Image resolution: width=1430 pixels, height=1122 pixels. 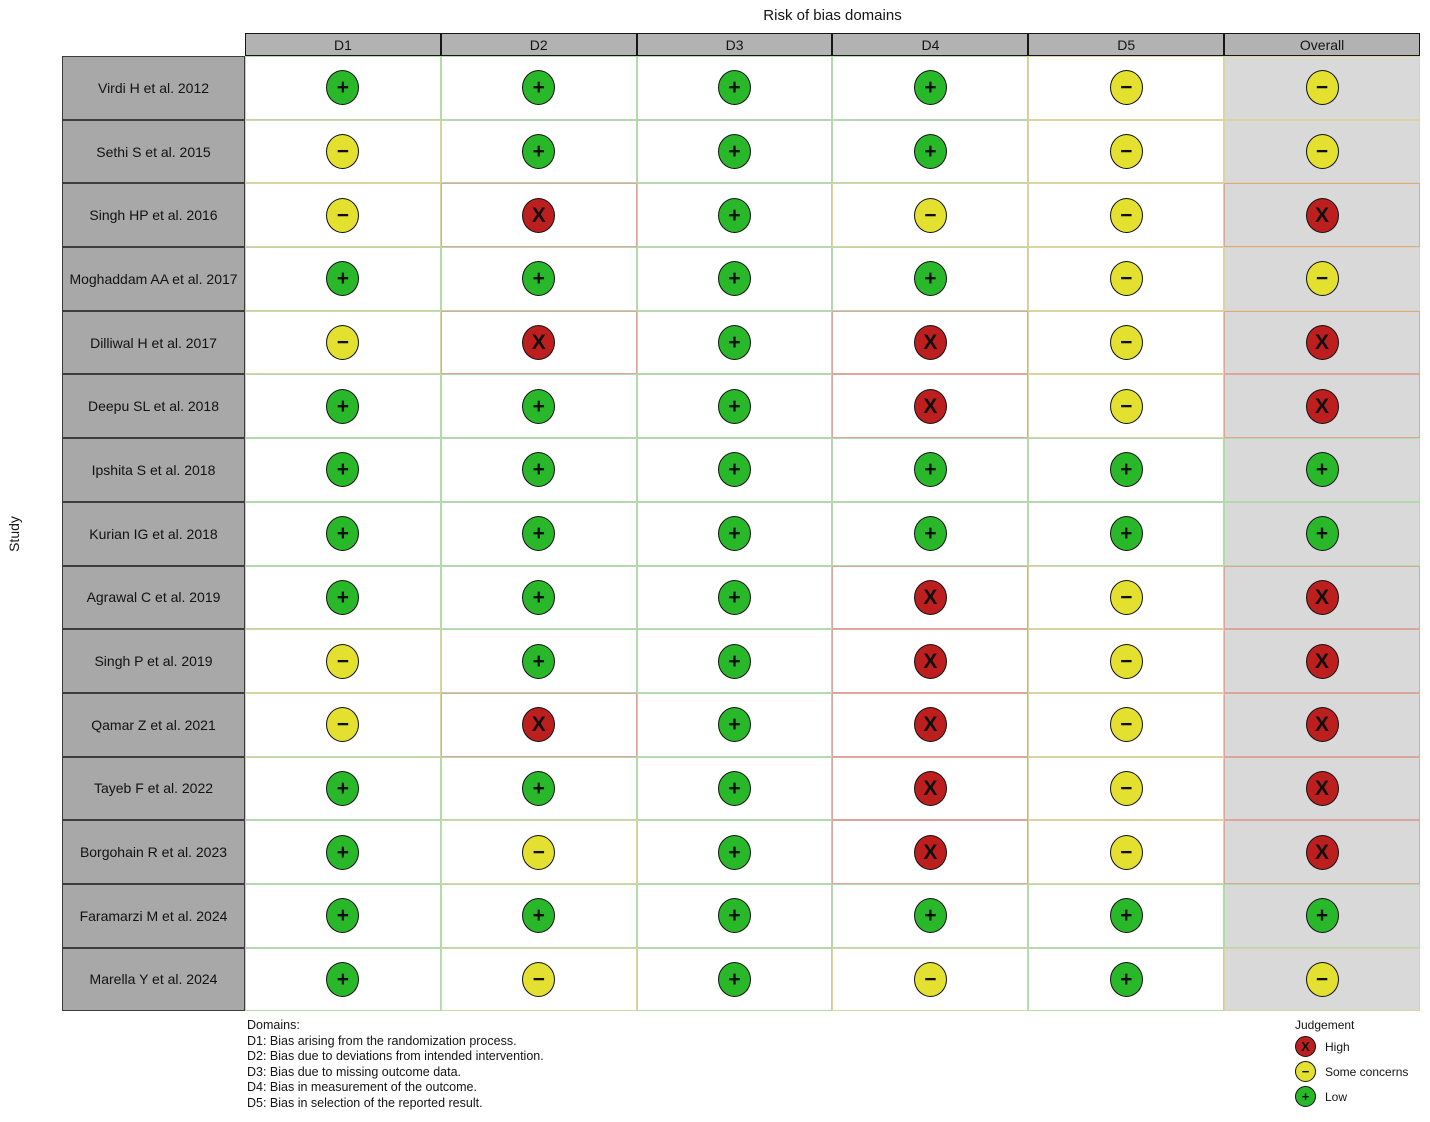 I want to click on judgement-cell-d4: −, so click(x=930, y=979).